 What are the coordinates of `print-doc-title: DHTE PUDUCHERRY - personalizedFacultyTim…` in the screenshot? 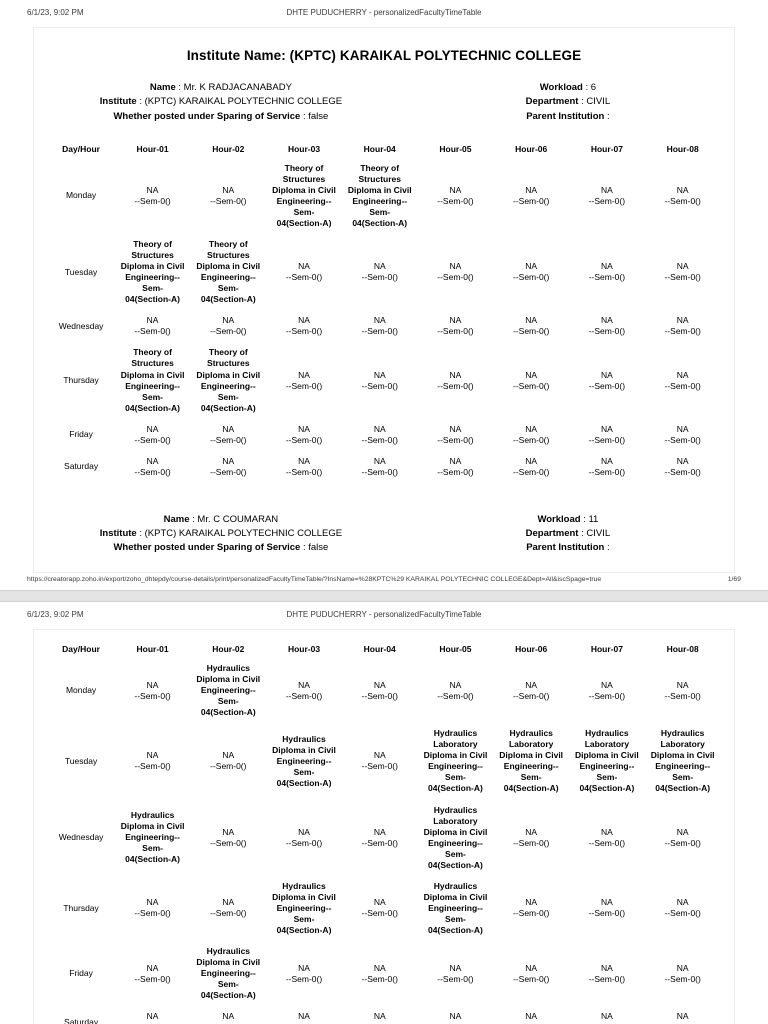 It's located at (384, 12).